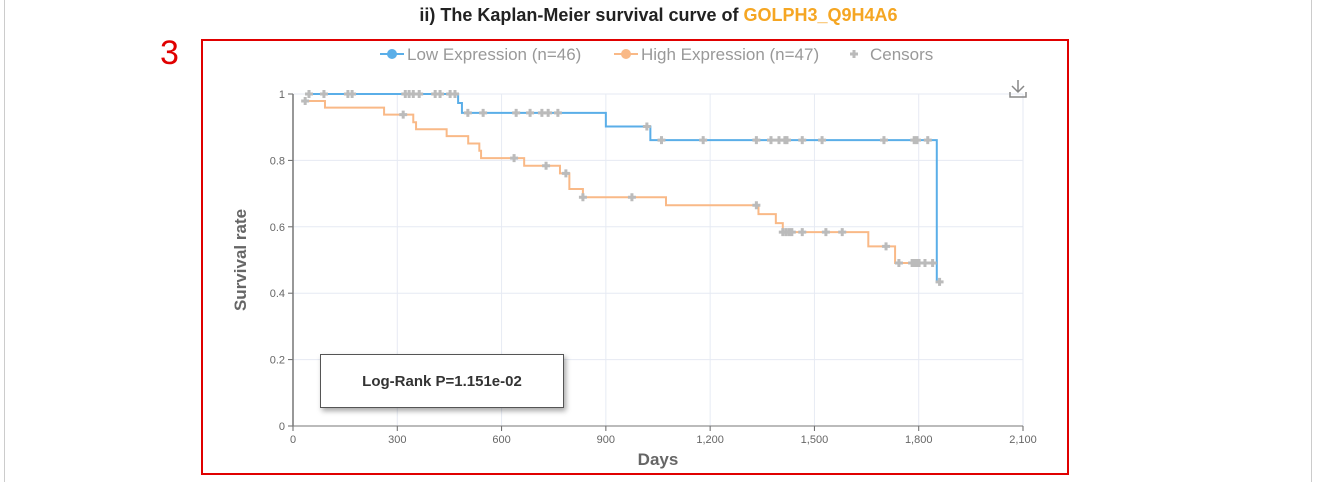 Image resolution: width=1317 pixels, height=482 pixels. I want to click on y-tick-label: 0, so click(282, 427).